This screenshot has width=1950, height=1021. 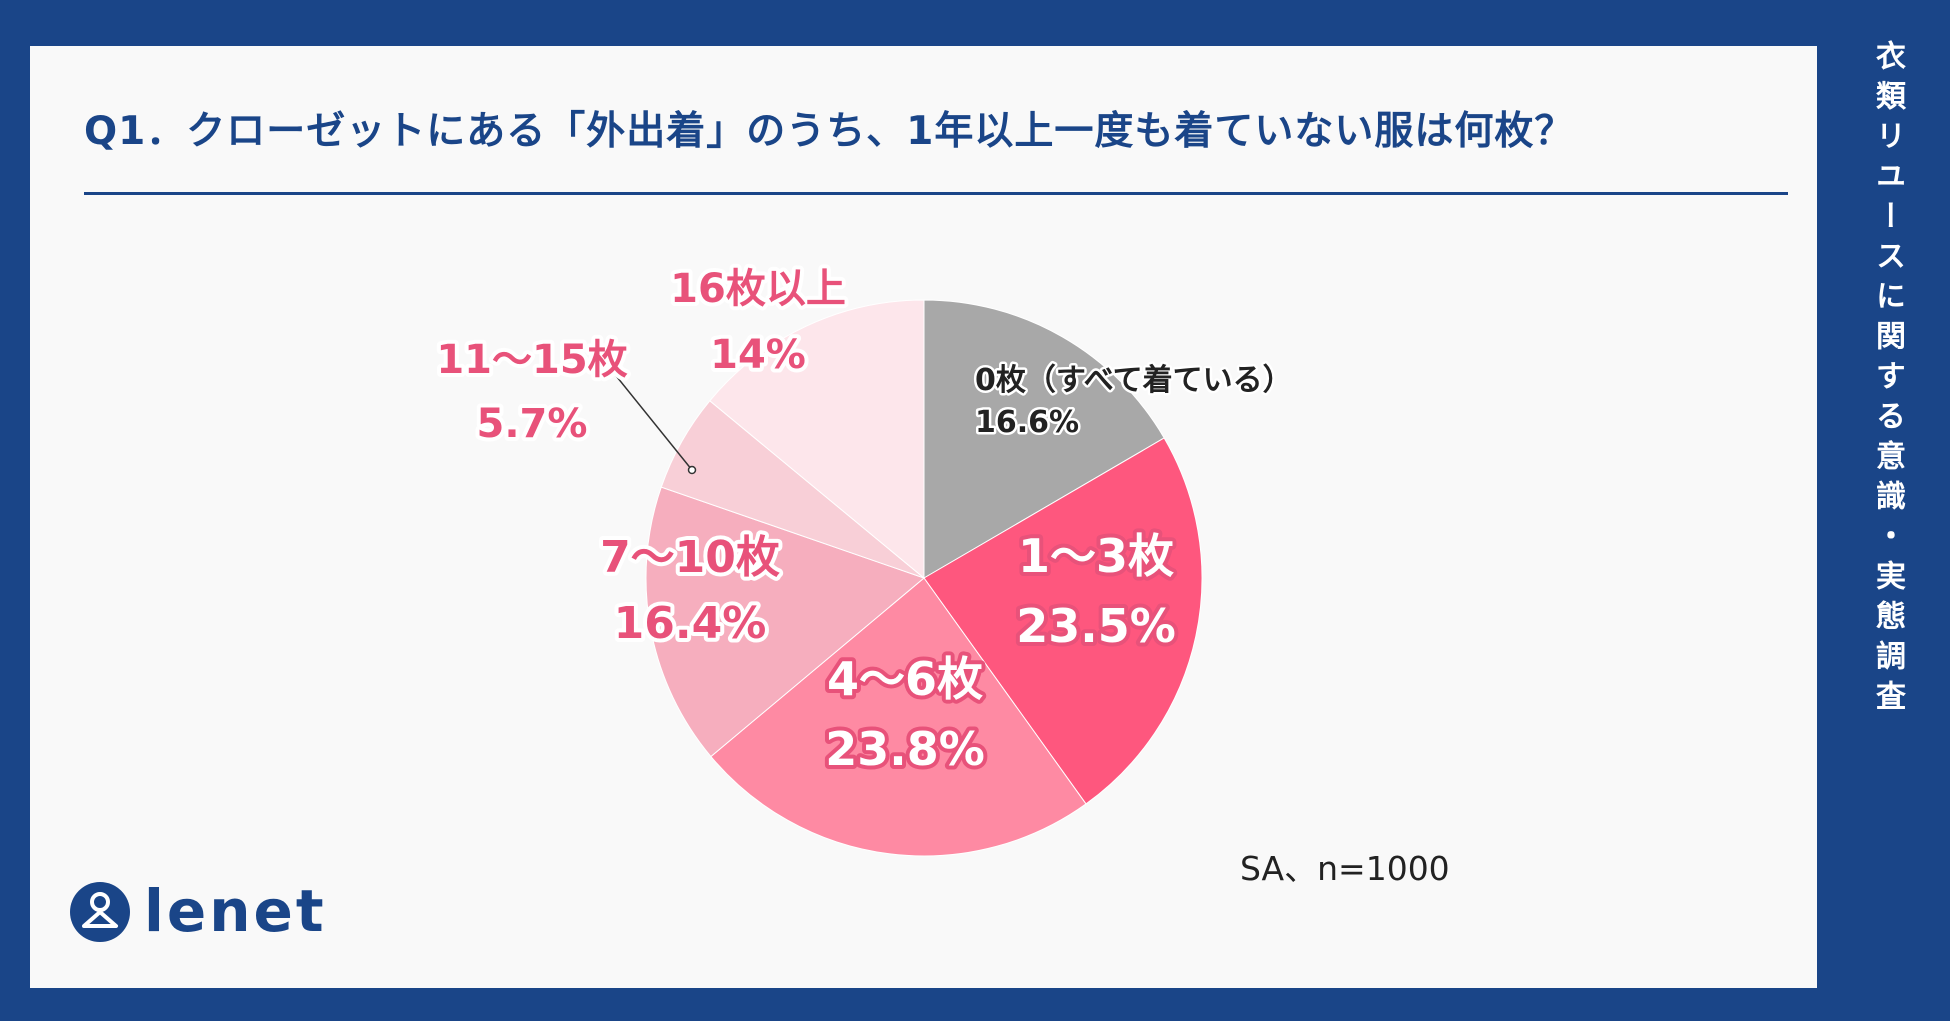 I want to click on leader-line, so click(x=652, y=421).